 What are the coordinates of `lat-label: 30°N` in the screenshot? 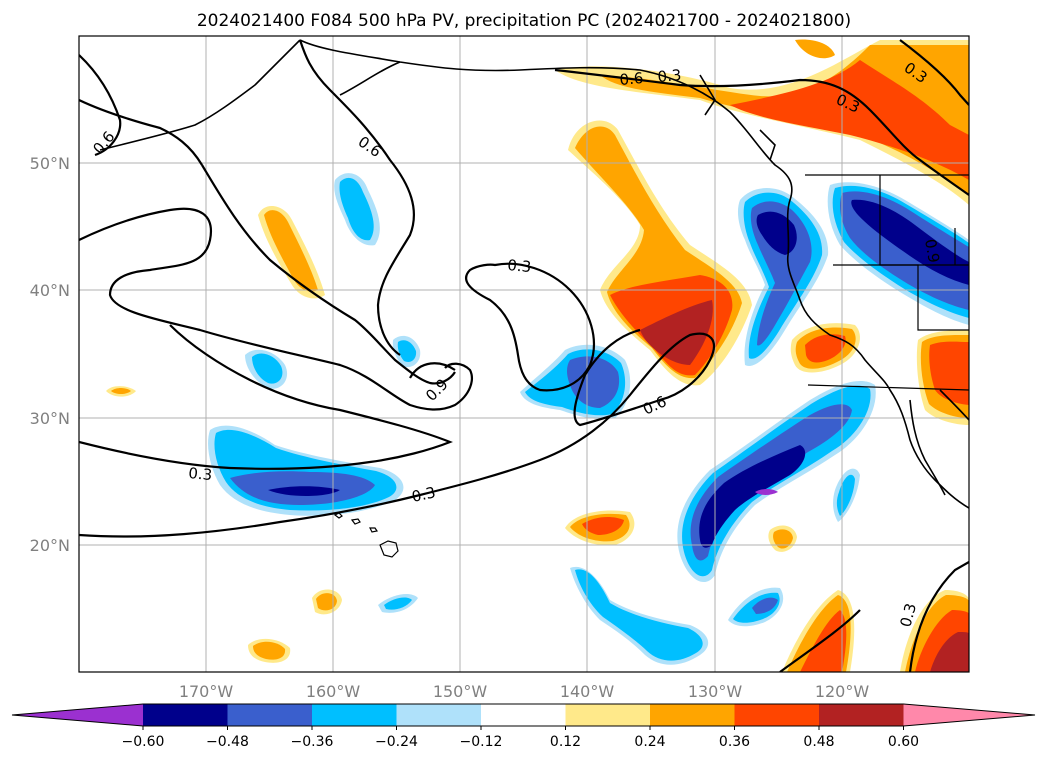 It's located at (50, 418).